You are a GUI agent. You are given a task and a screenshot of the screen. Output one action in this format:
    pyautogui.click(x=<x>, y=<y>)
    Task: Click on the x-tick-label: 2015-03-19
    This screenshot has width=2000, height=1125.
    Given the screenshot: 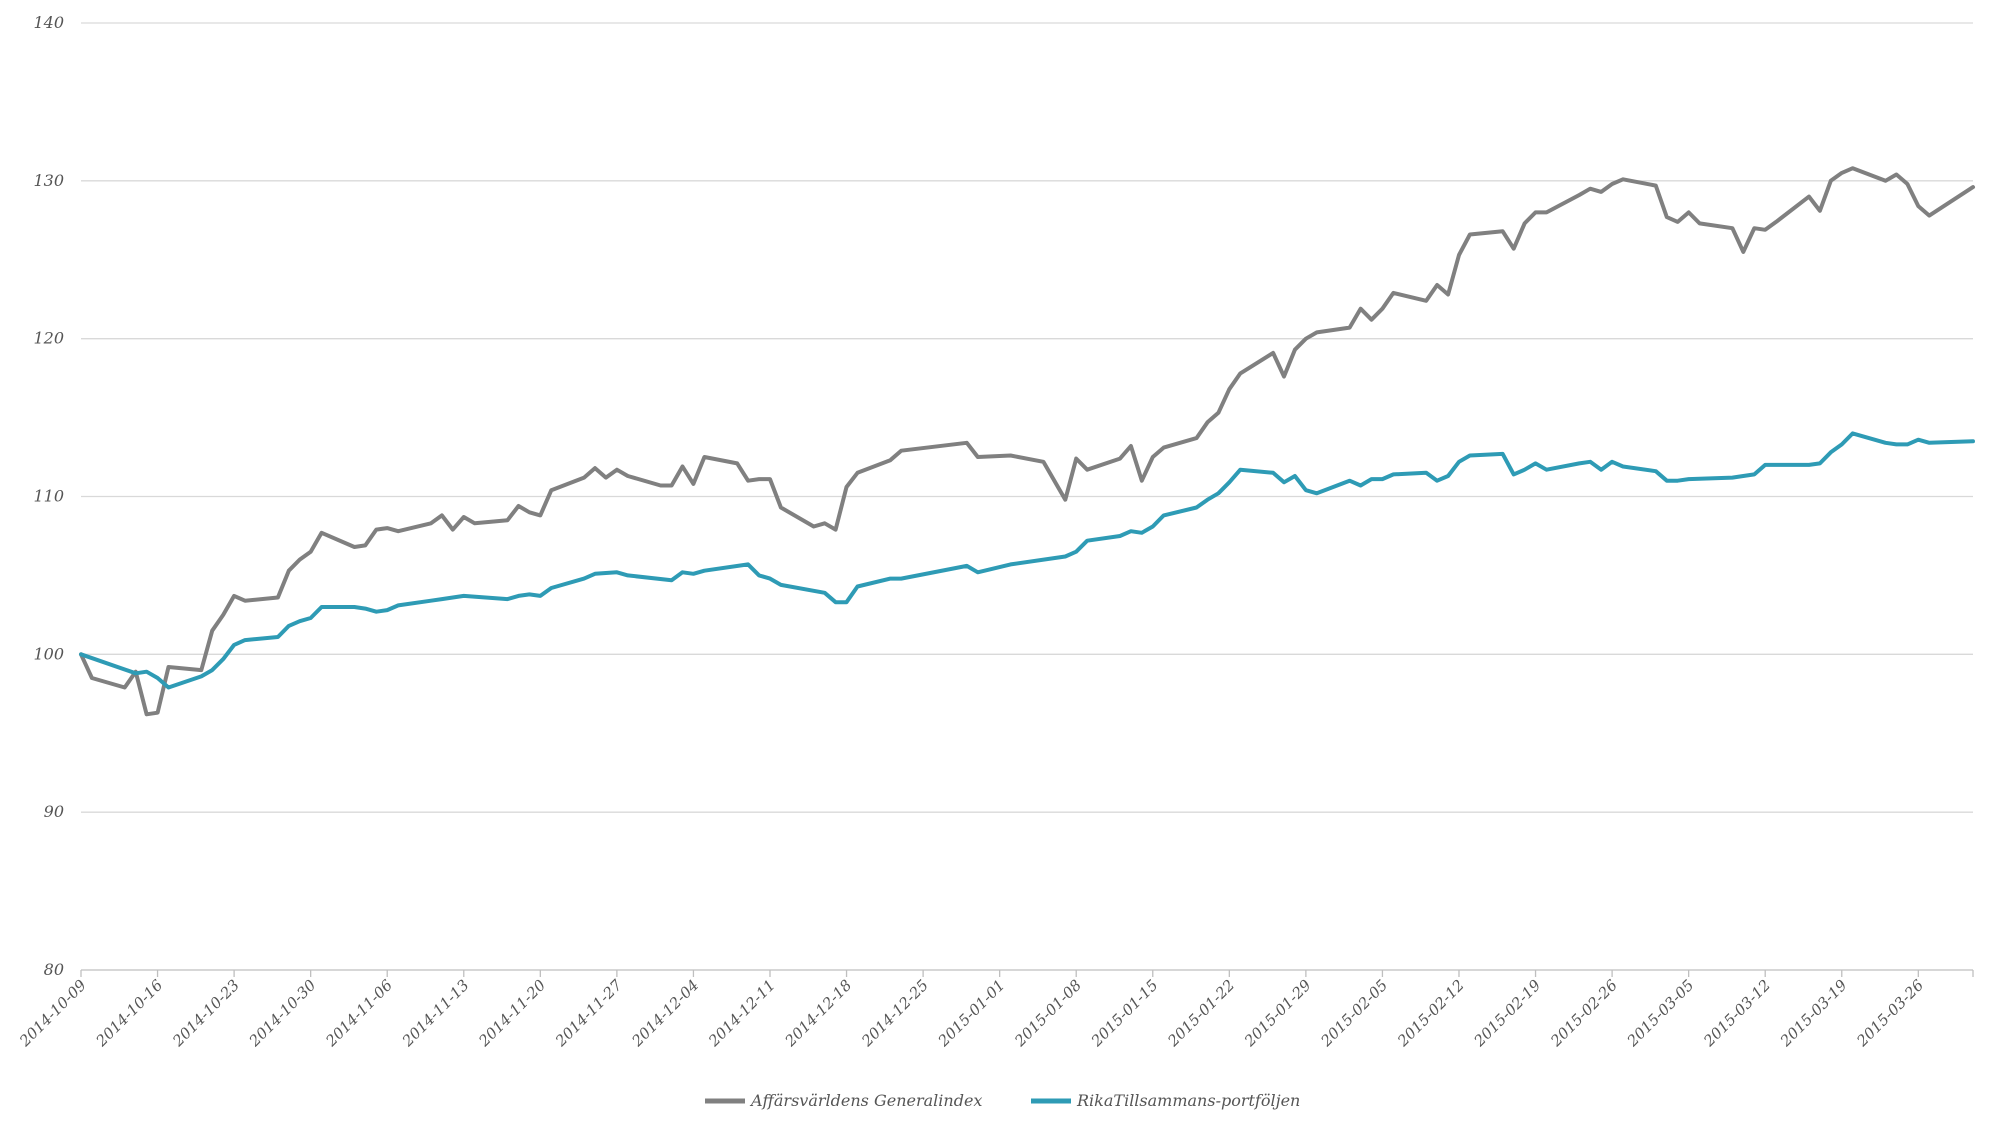 What is the action you would take?
    pyautogui.click(x=1813, y=1013)
    